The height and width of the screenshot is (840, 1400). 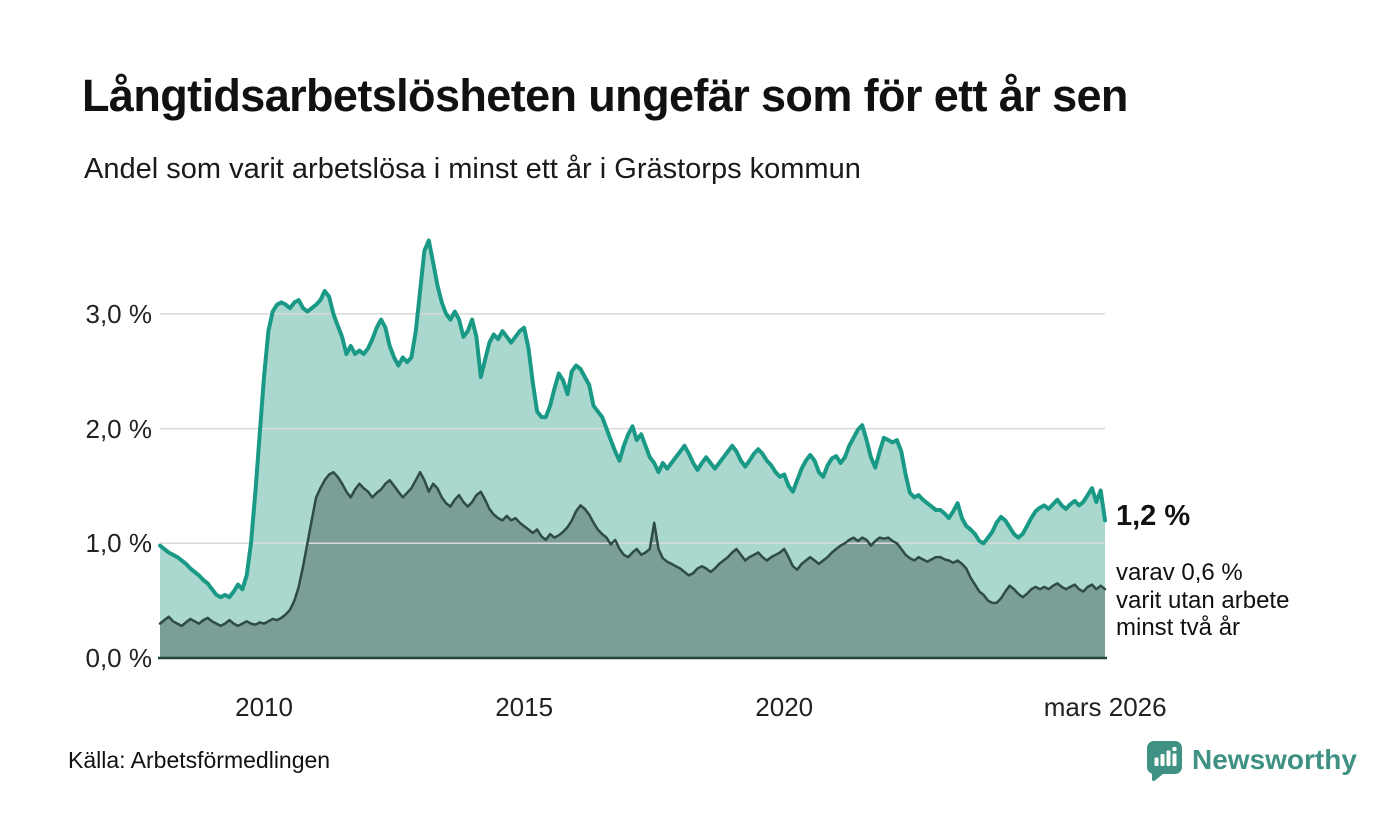 What do you see at coordinates (119, 658) in the screenshot?
I see `y-axis-label: 0,0 %` at bounding box center [119, 658].